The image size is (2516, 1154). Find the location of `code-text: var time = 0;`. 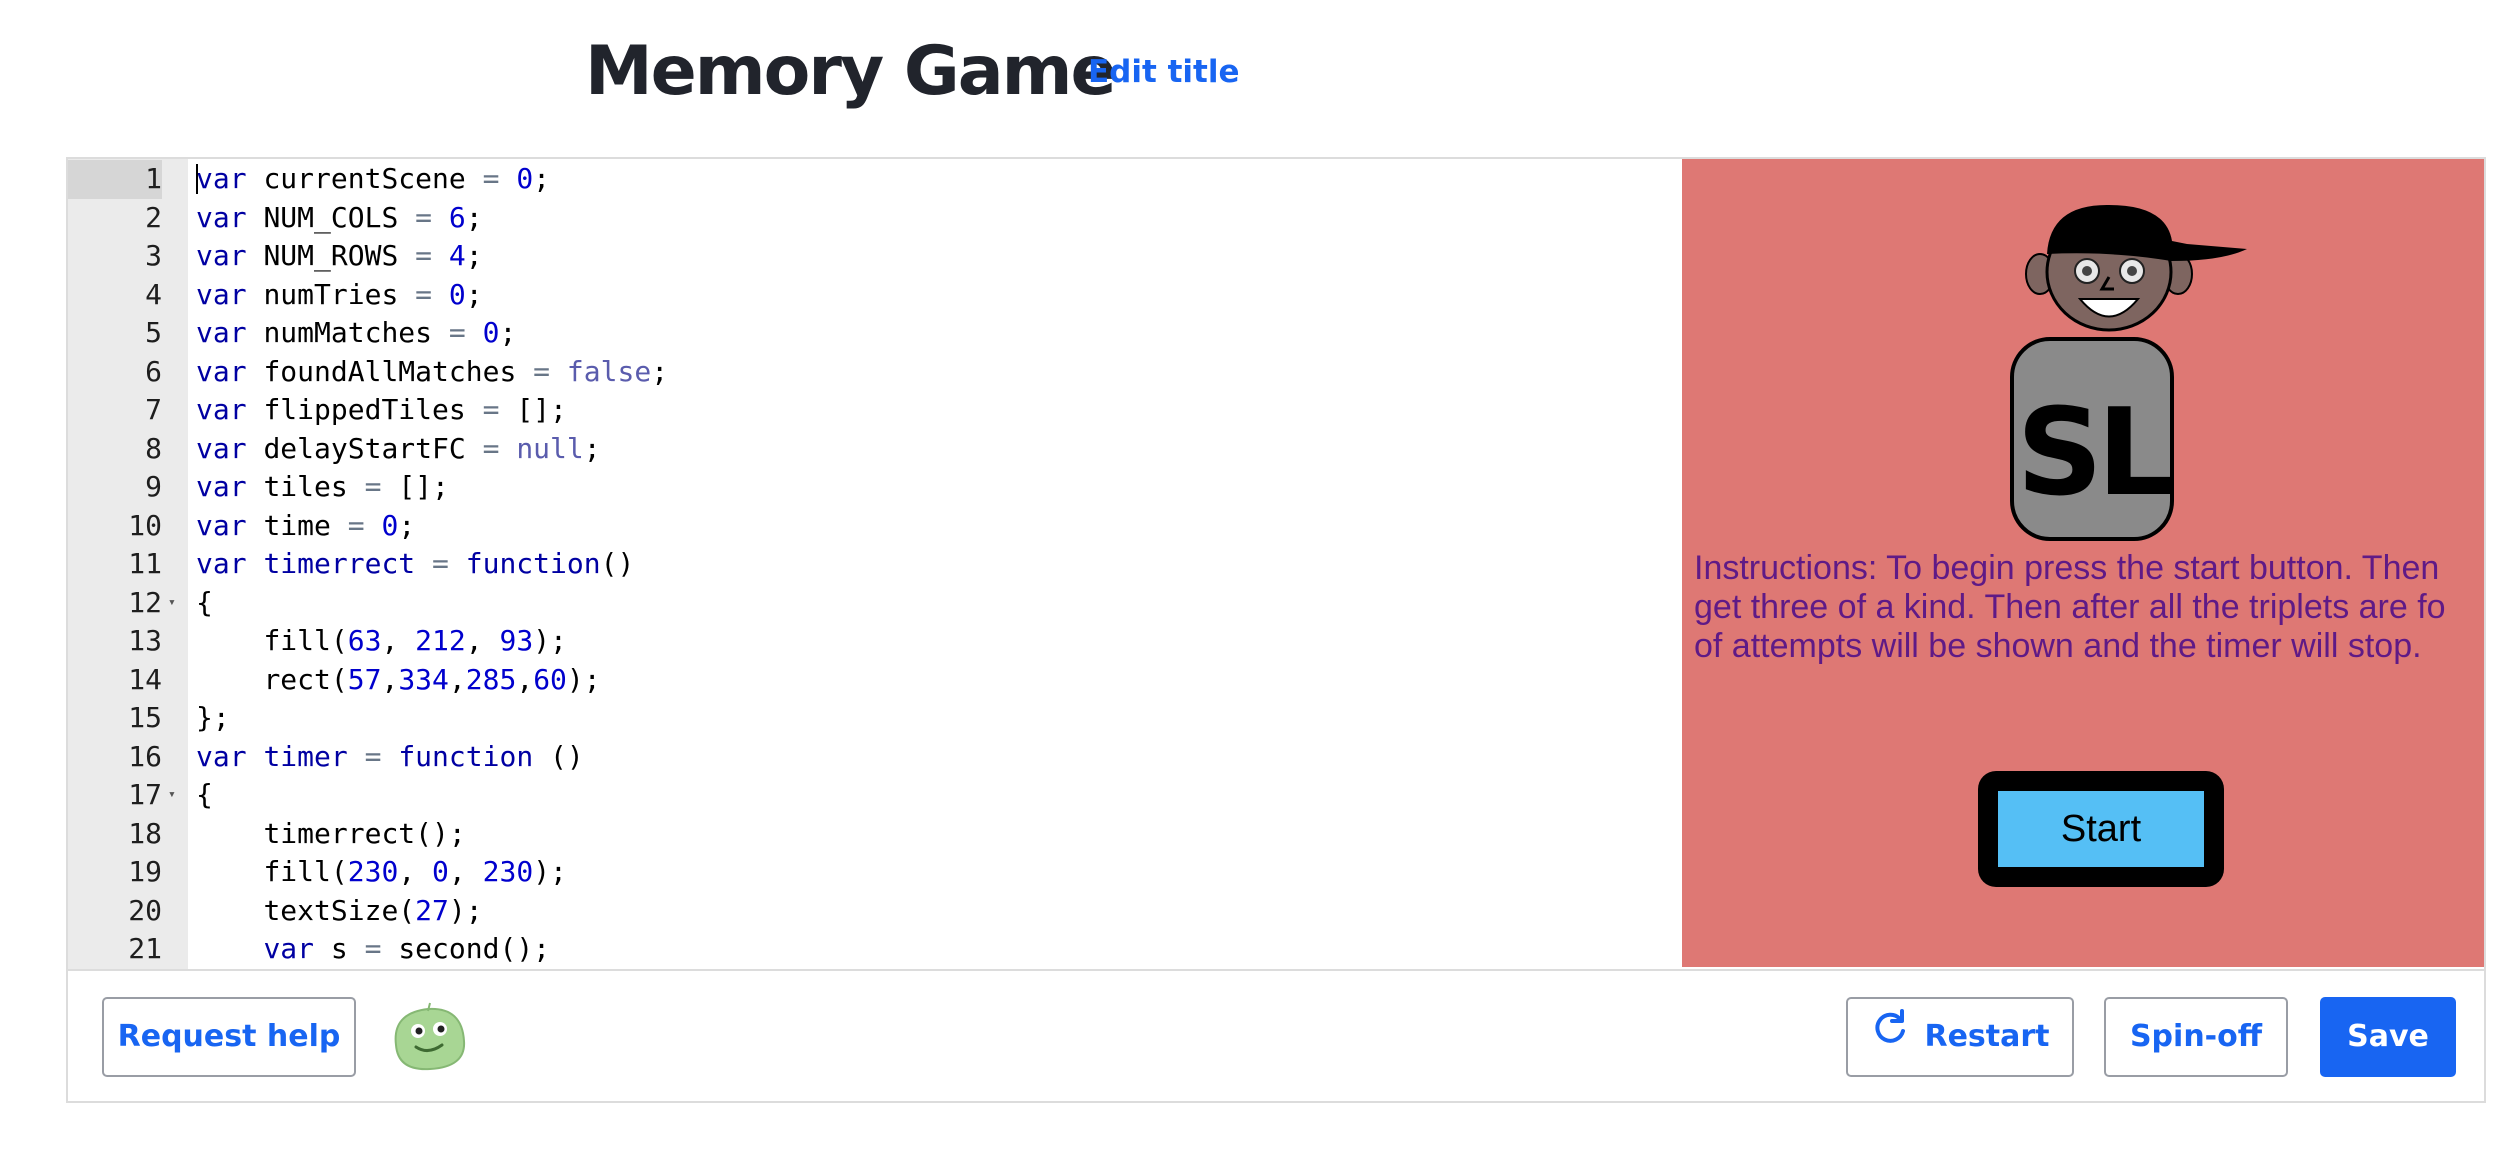

code-text: var time = 0; is located at coordinates (306, 525).